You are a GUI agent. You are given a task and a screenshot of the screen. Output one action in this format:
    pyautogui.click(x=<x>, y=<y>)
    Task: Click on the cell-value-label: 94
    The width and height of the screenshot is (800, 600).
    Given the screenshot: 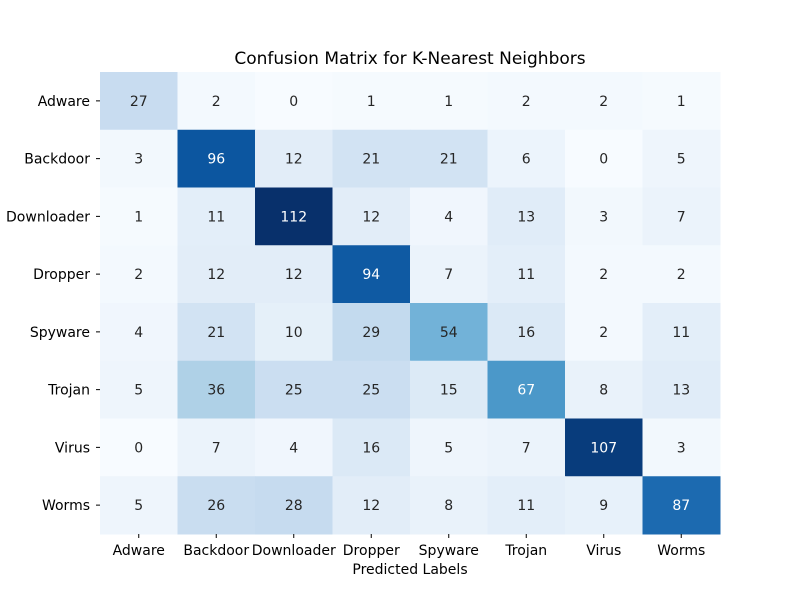 What is the action you would take?
    pyautogui.click(x=371, y=275)
    